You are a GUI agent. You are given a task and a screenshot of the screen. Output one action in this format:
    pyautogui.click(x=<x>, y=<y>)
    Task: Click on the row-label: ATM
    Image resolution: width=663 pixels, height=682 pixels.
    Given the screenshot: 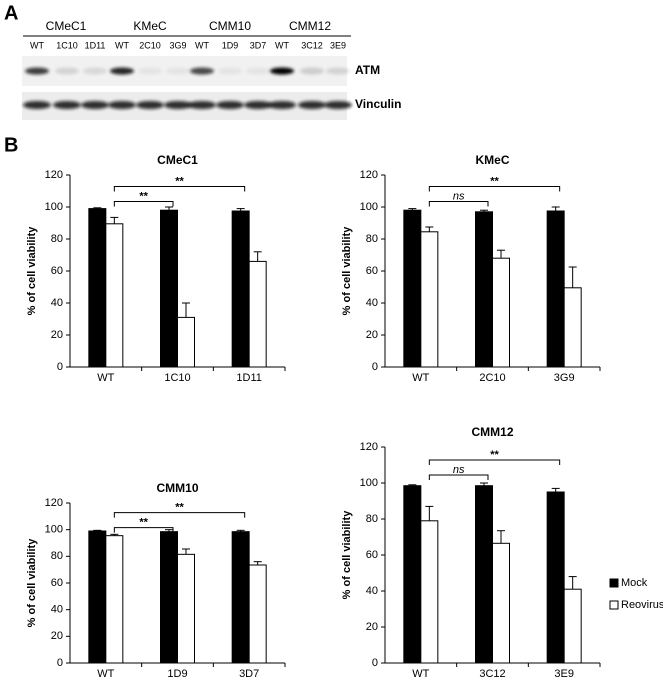 What is the action you would take?
    pyautogui.click(x=367, y=70)
    